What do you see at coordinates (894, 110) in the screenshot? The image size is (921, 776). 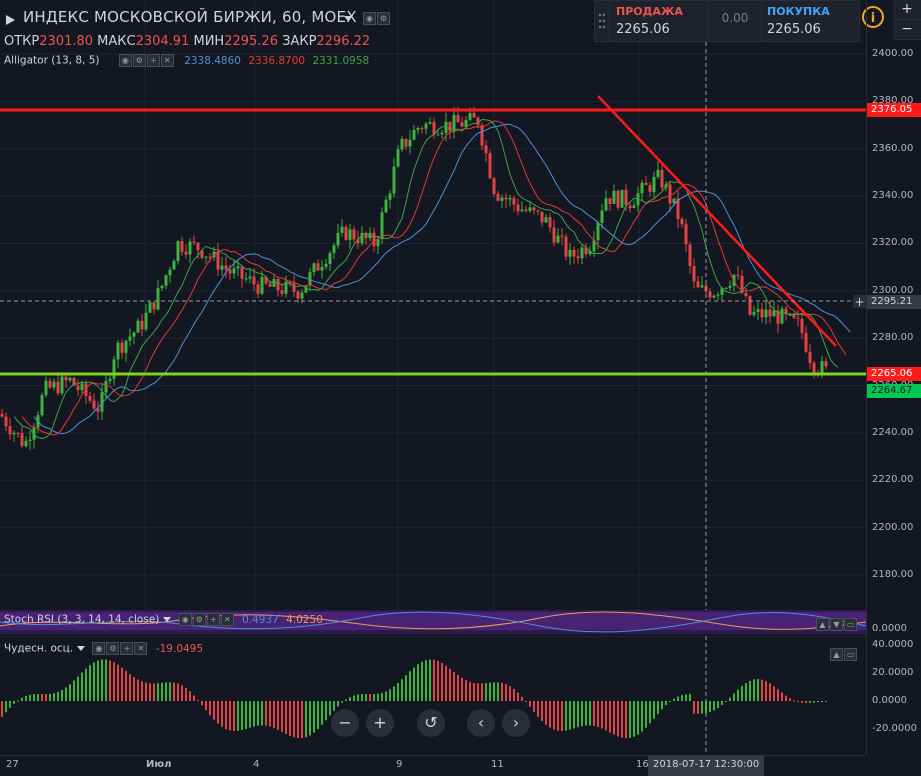 I see `resistance-price-tag: 2376.05` at bounding box center [894, 110].